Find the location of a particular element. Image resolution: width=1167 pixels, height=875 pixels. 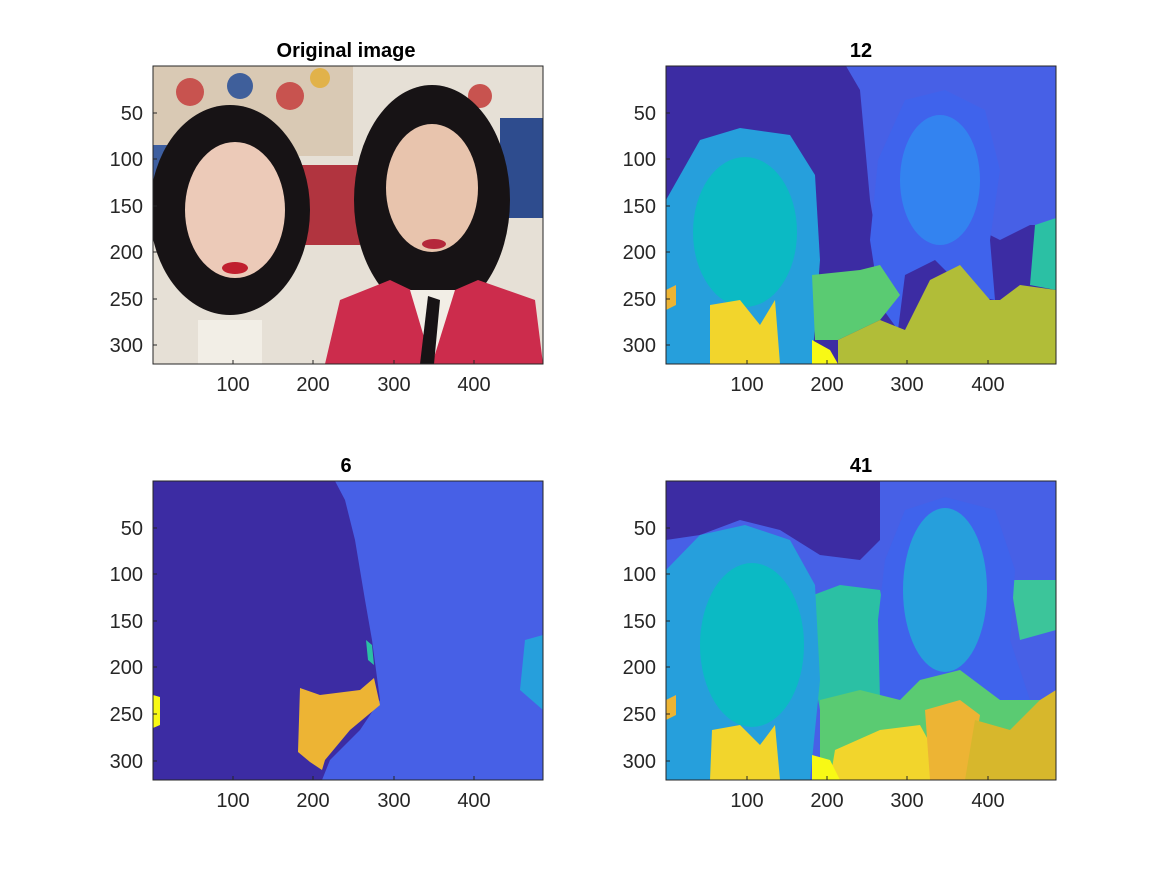

original-photo is located at coordinates (348, 215).